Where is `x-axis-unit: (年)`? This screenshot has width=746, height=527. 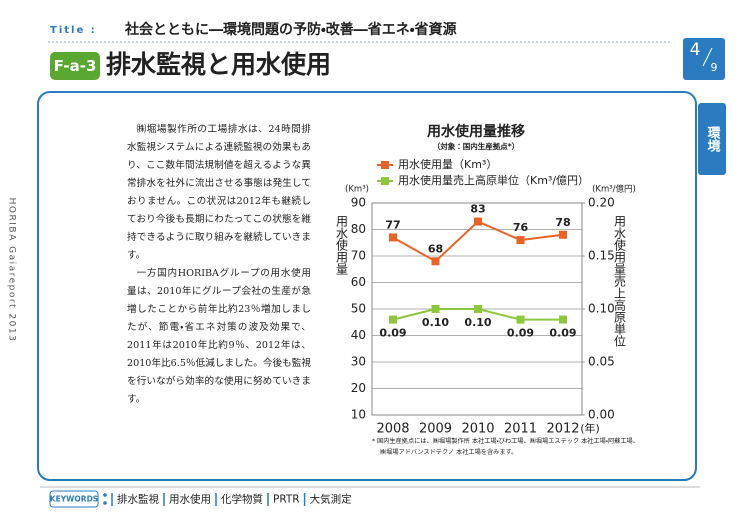
x-axis-unit: (年) is located at coordinates (590, 428).